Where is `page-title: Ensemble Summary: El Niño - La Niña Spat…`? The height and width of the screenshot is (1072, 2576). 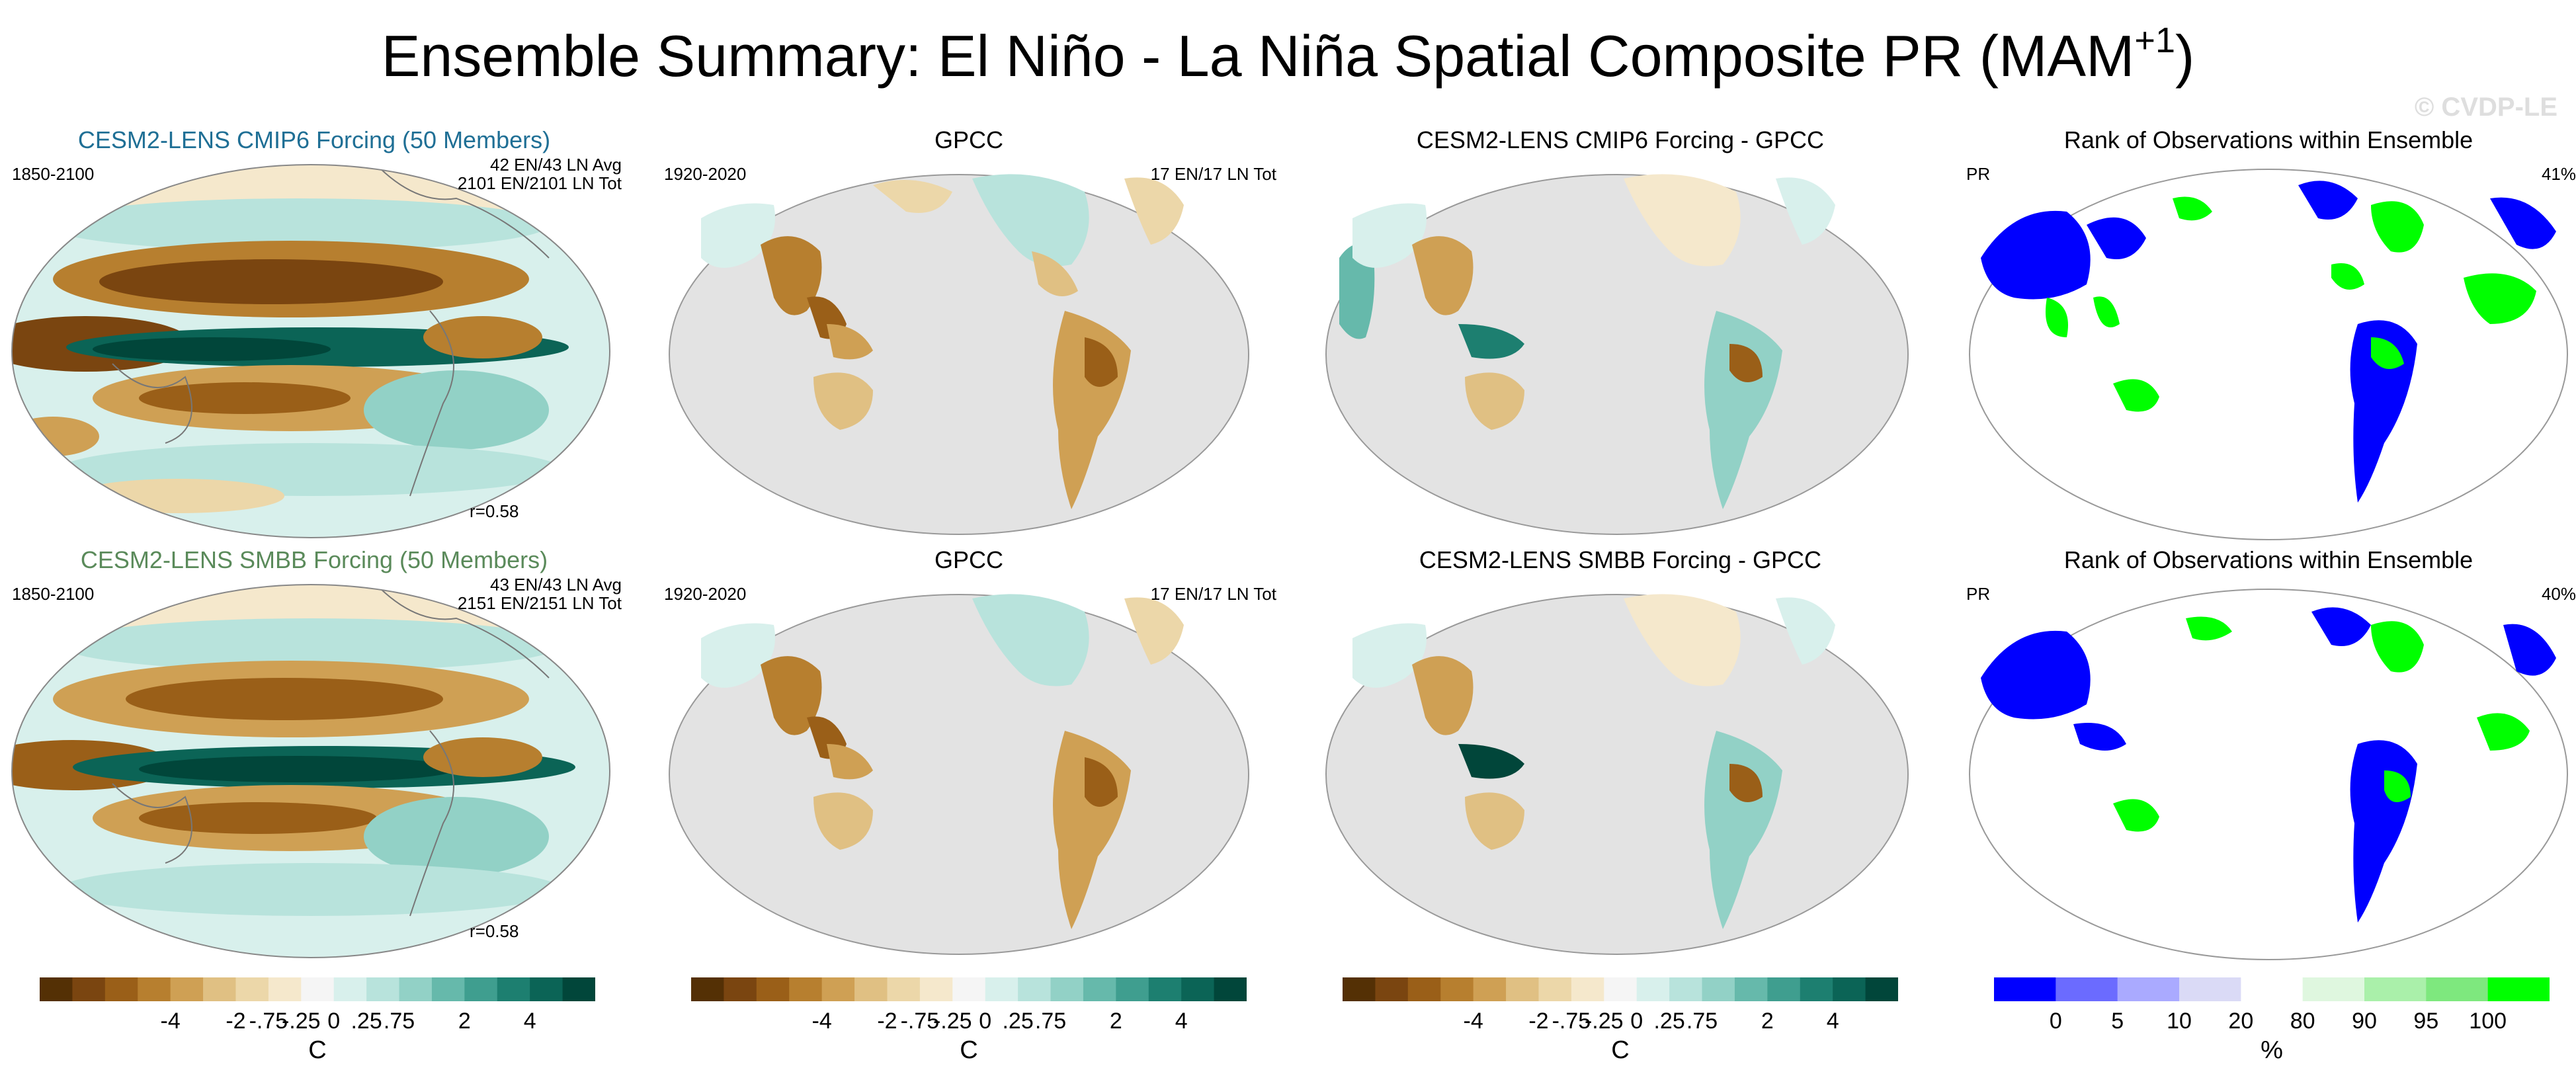
page-title: Ensemble Summary: El Niño - La Niña Spat… is located at coordinates (1288, 55).